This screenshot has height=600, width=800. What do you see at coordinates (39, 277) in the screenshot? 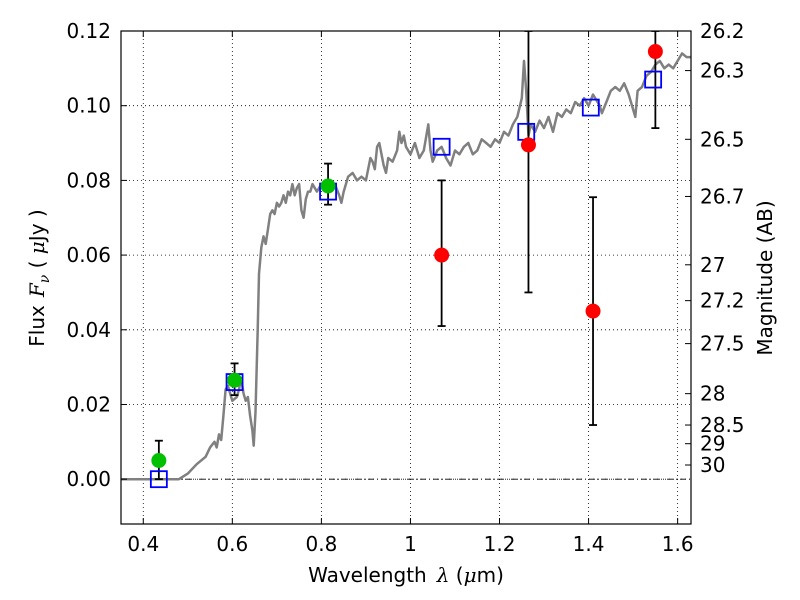
I see `y-axis-label: FluxFν ( μJy )` at bounding box center [39, 277].